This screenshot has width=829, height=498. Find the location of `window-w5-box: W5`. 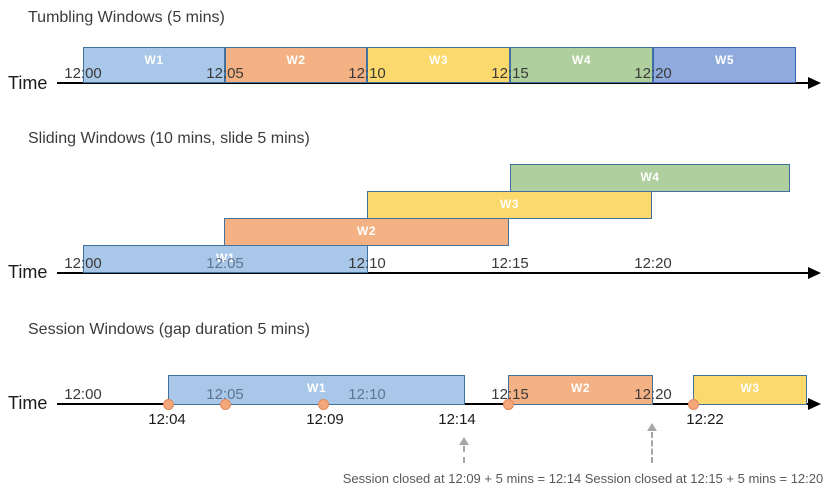

window-w5-box: W5 is located at coordinates (724, 65).